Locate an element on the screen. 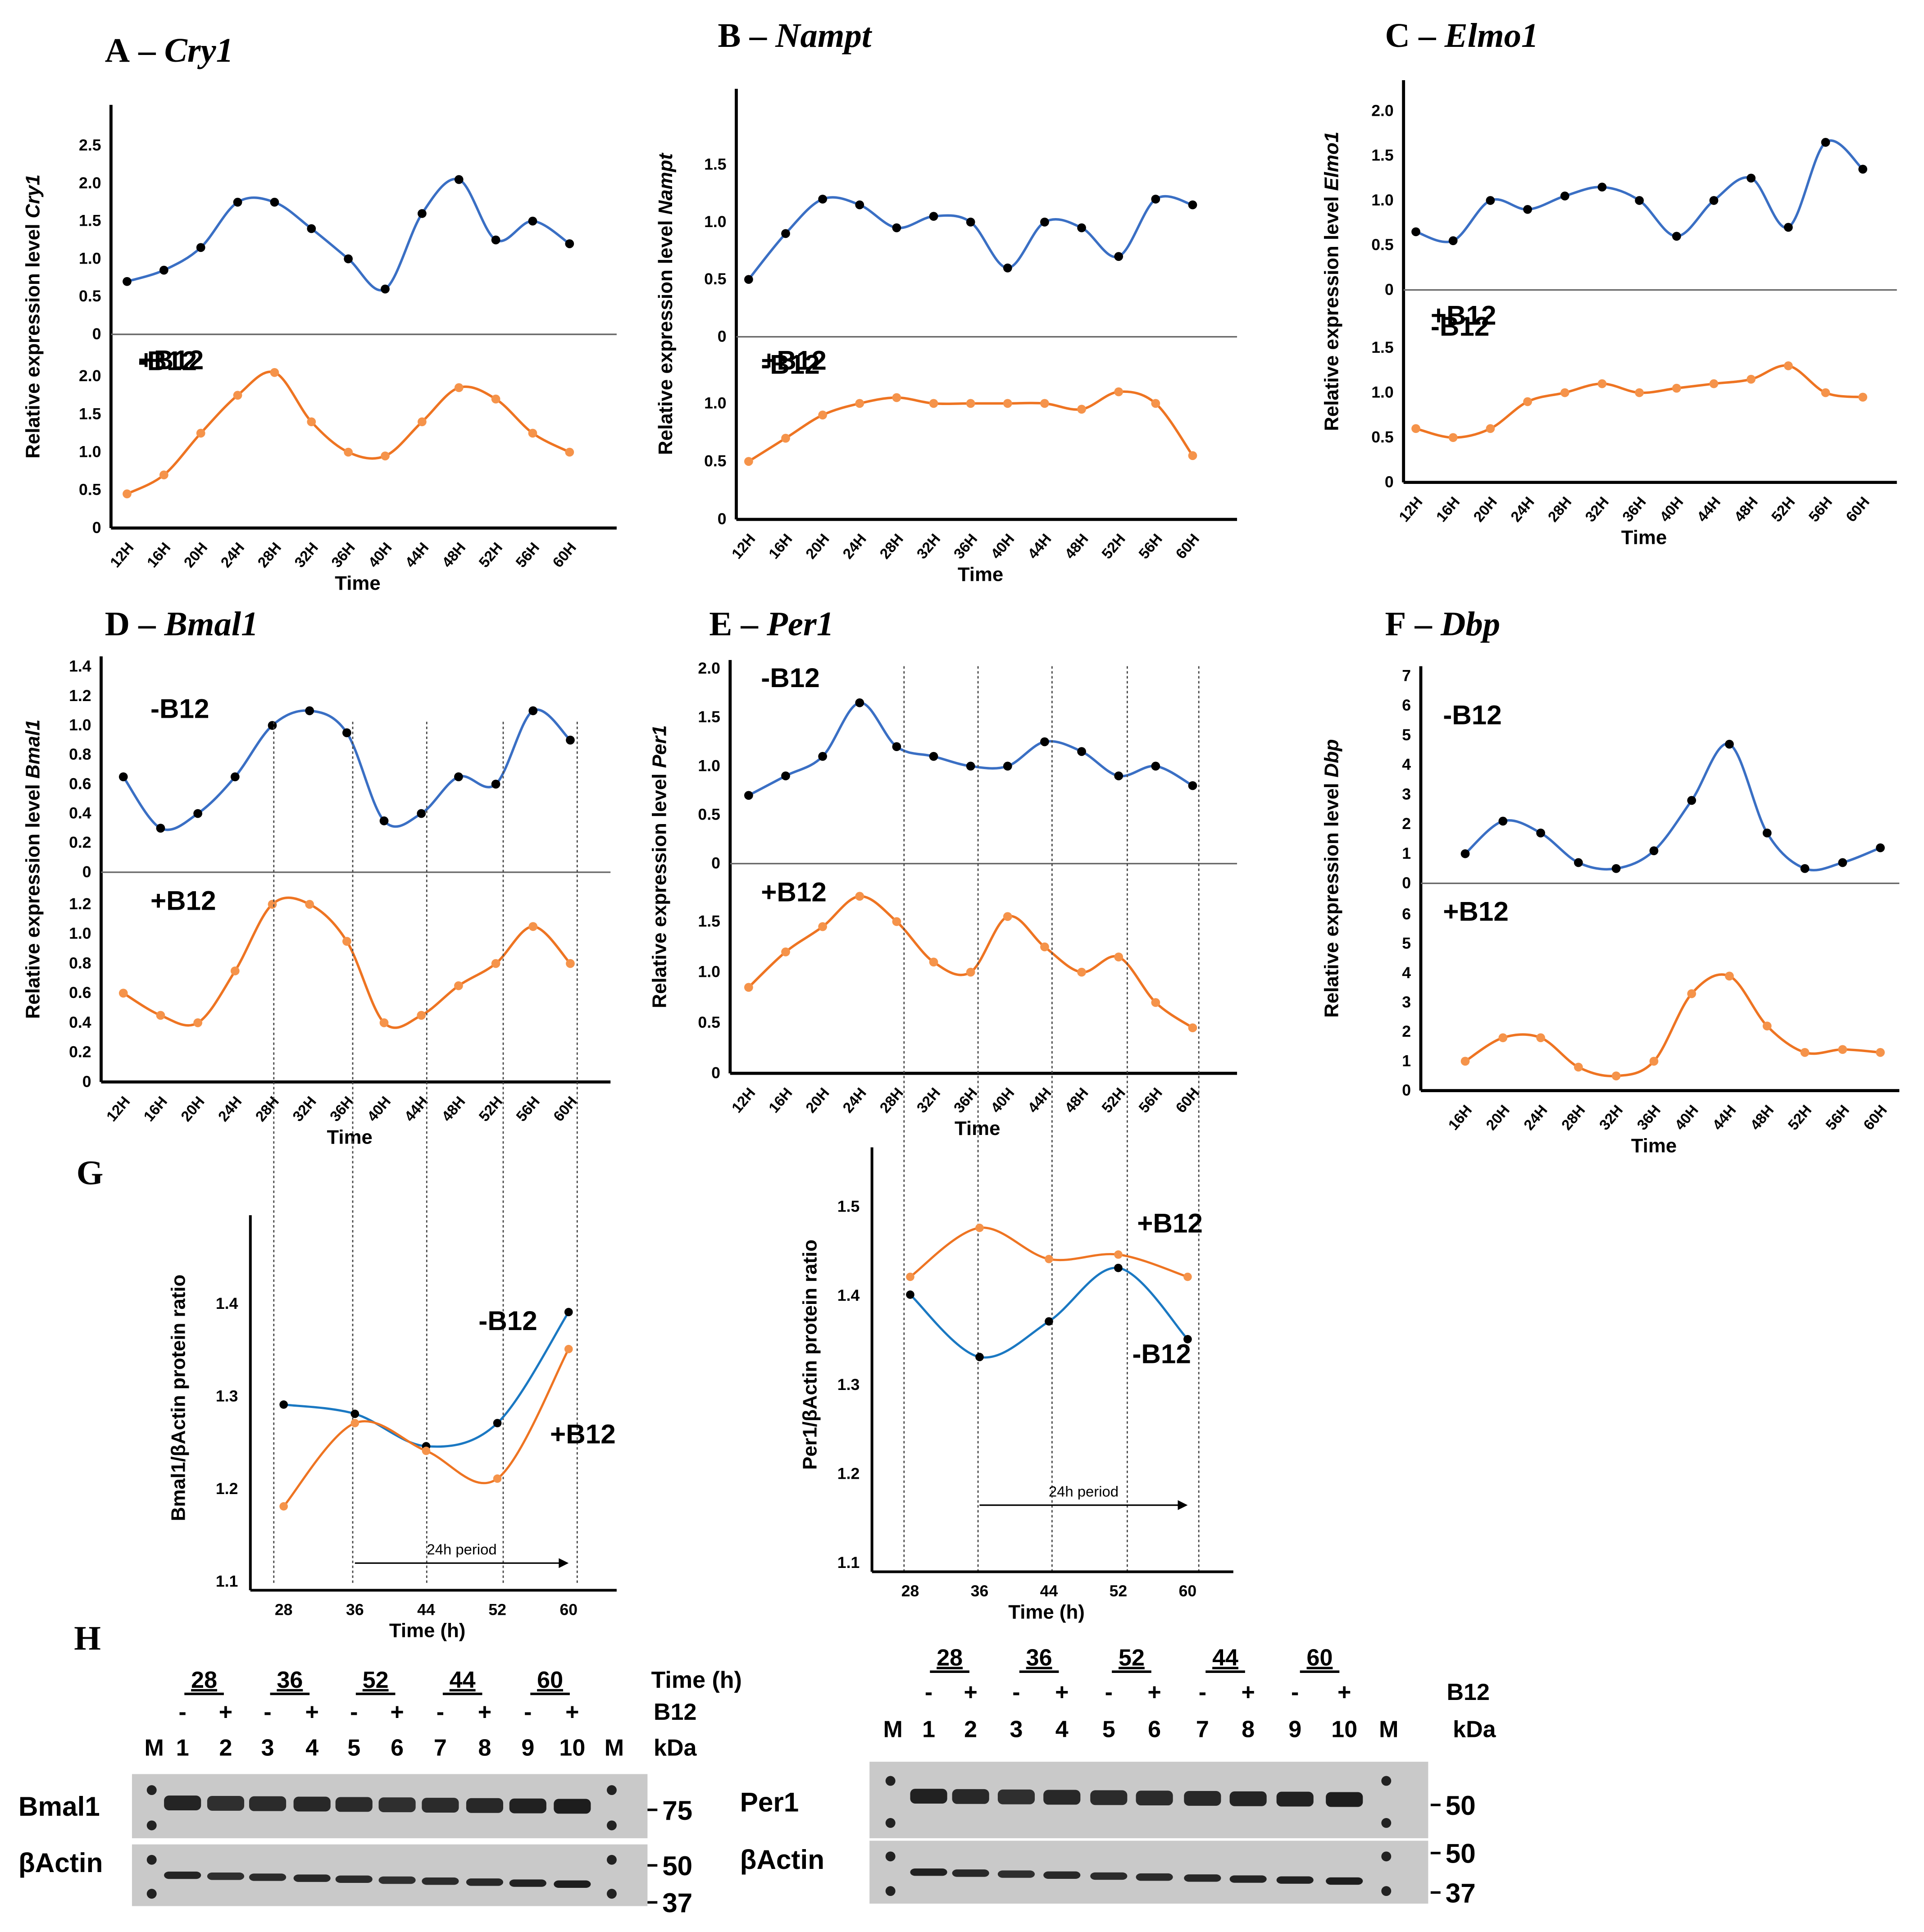 Image resolution: width=1924 pixels, height=1932 pixels. y-tick-label: 1.3 is located at coordinates (227, 1396).